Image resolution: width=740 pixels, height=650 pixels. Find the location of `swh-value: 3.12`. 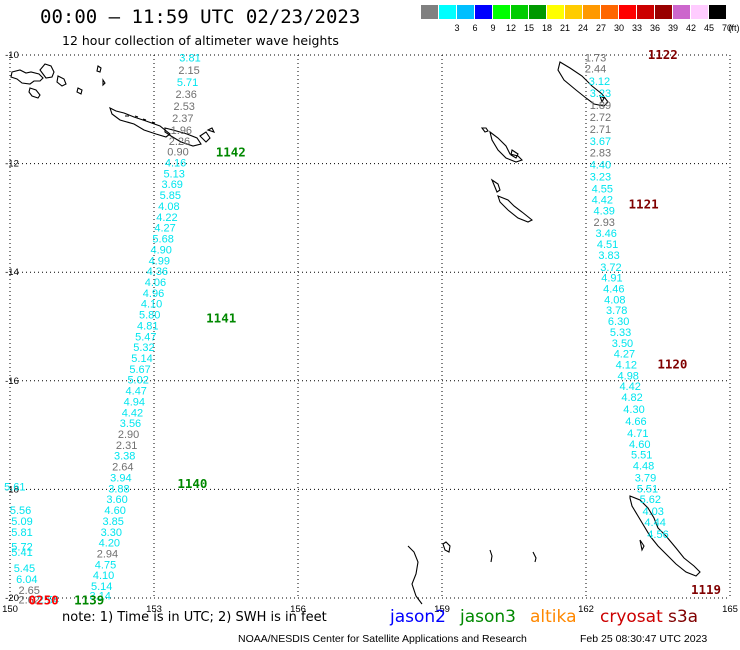

swh-value: 3.12 is located at coordinates (599, 82).